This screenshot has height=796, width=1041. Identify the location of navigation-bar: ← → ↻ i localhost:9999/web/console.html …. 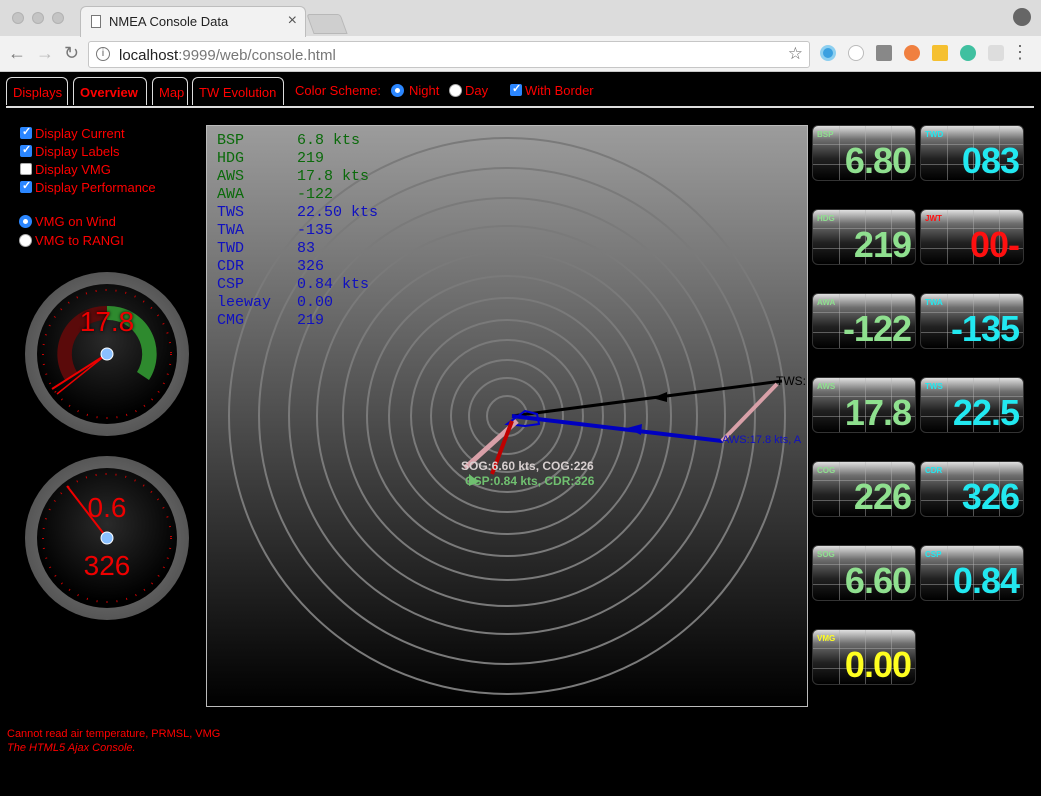
(520, 54).